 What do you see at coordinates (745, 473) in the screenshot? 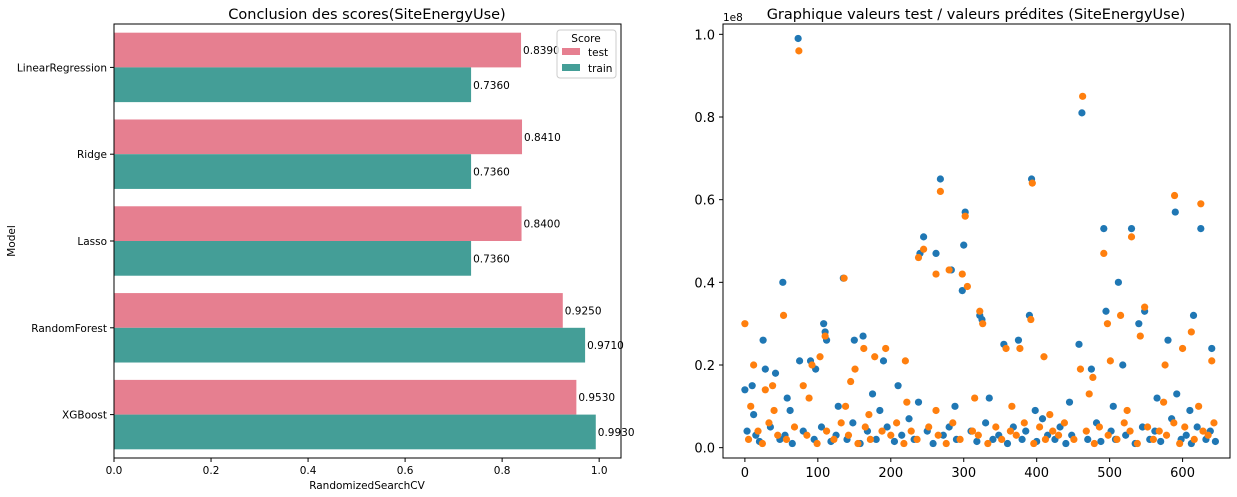
I see `scatter-x-tick-label: 0` at bounding box center [745, 473].